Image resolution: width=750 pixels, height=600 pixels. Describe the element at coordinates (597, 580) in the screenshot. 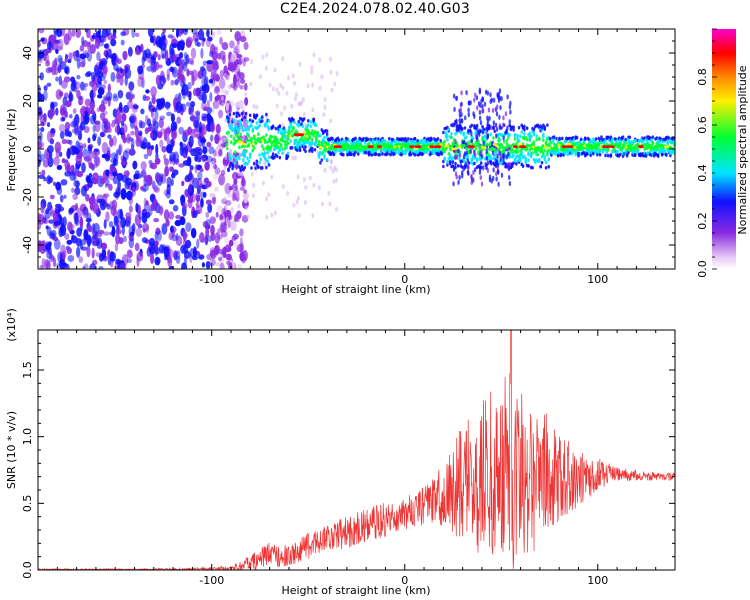

I see `snr-x-tick-label: 100` at that location.